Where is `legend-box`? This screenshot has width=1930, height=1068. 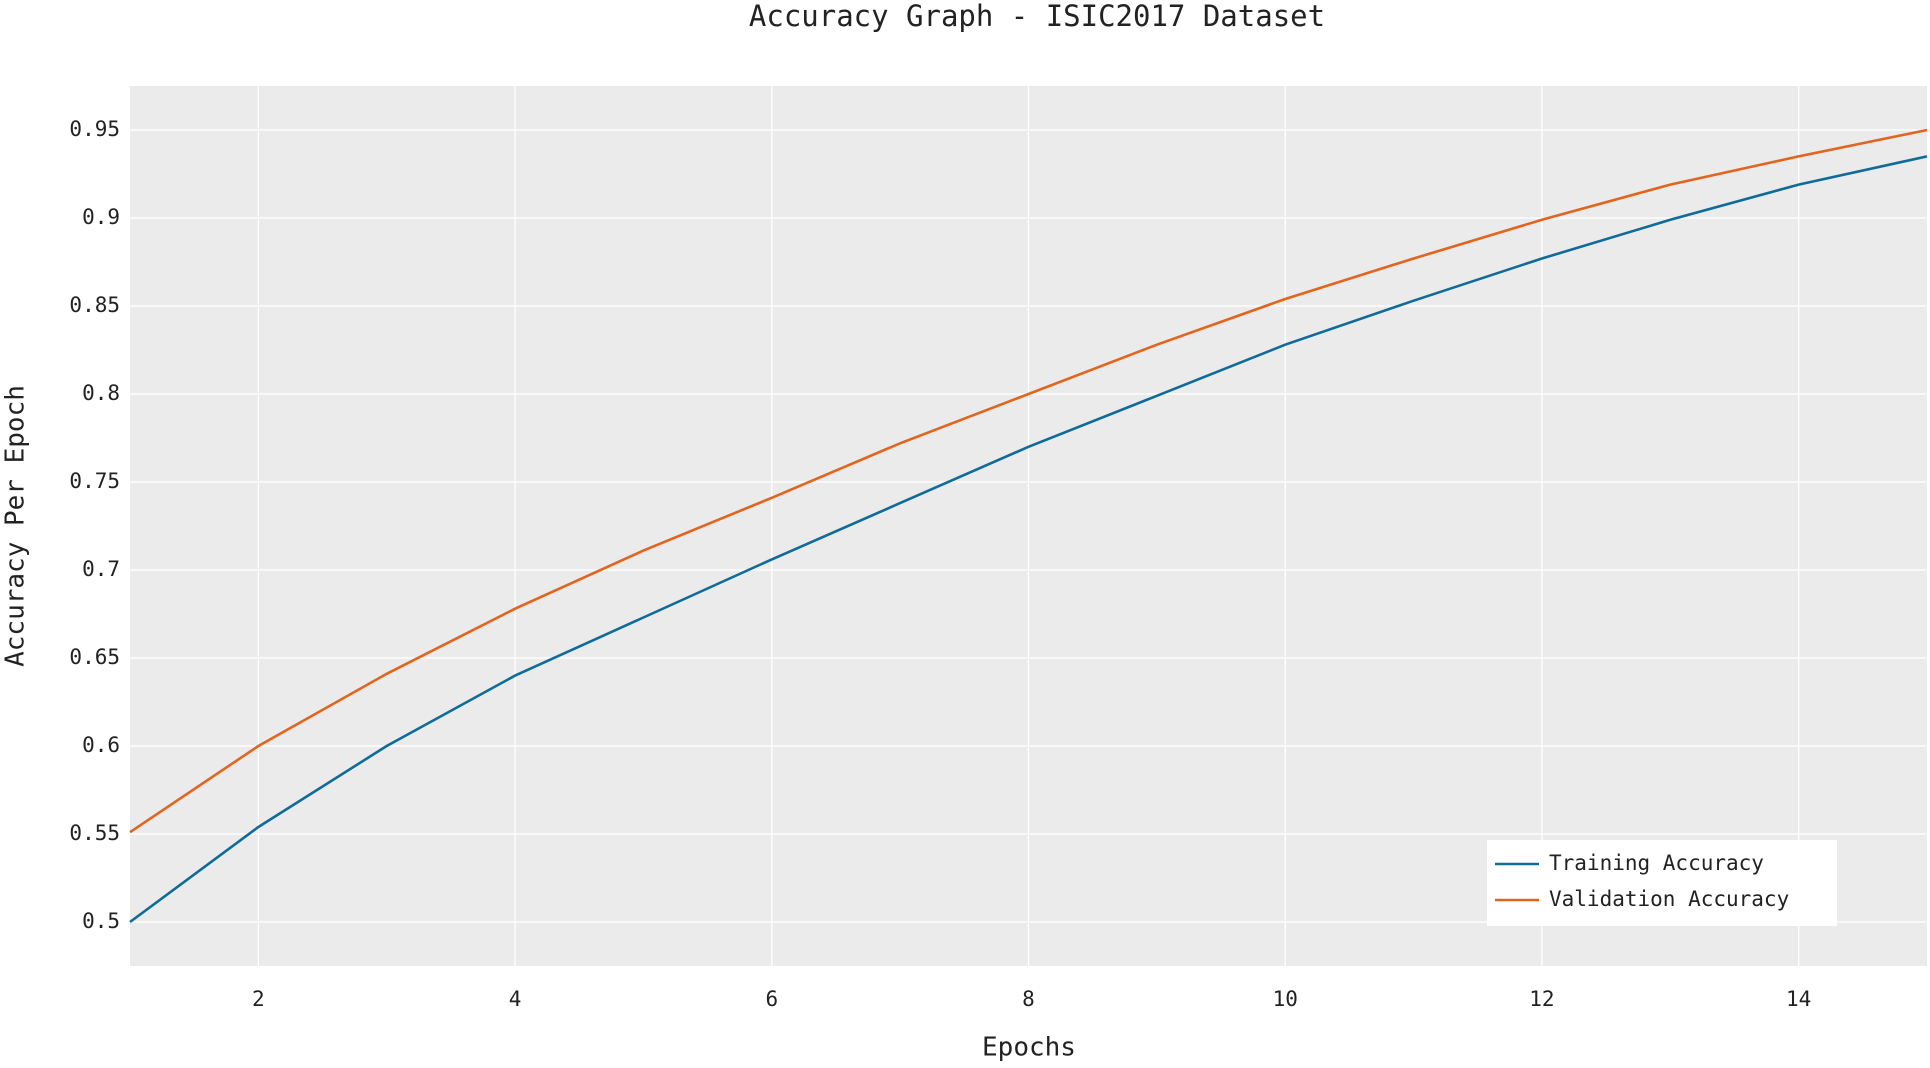 legend-box is located at coordinates (1662, 883).